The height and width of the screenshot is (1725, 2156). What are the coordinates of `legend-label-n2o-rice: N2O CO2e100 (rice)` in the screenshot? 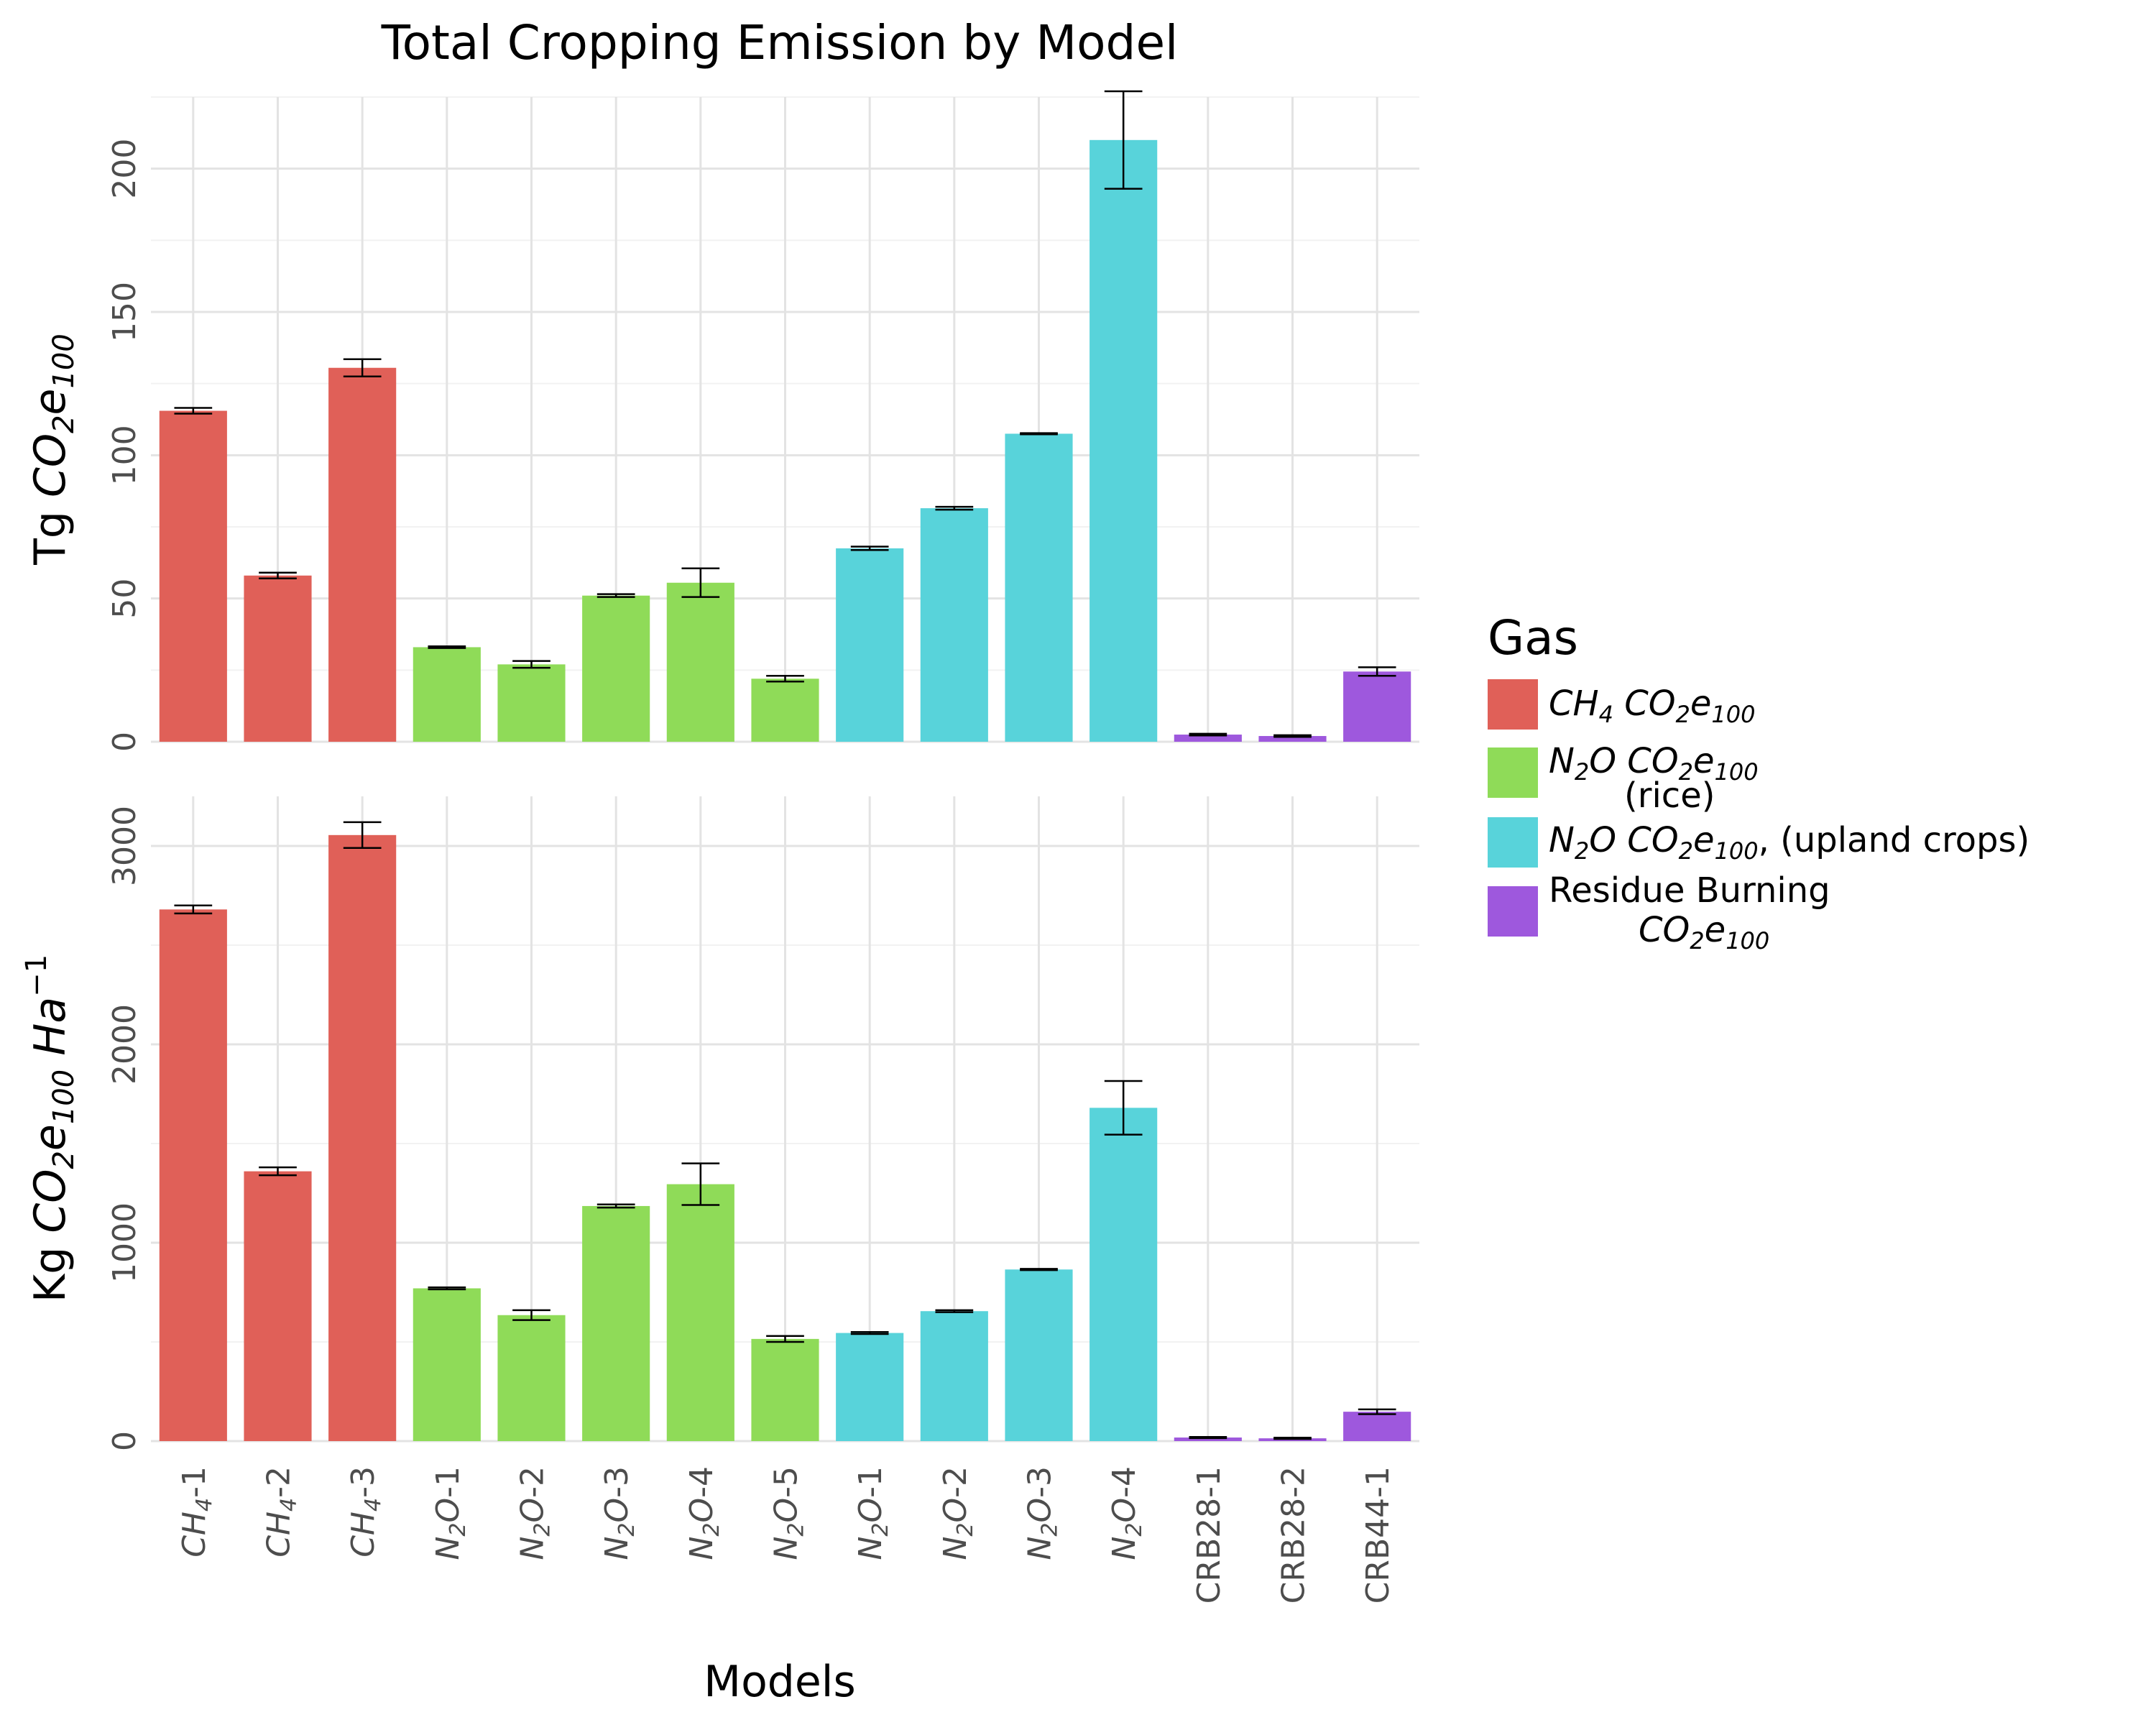 It's located at (1654, 778).